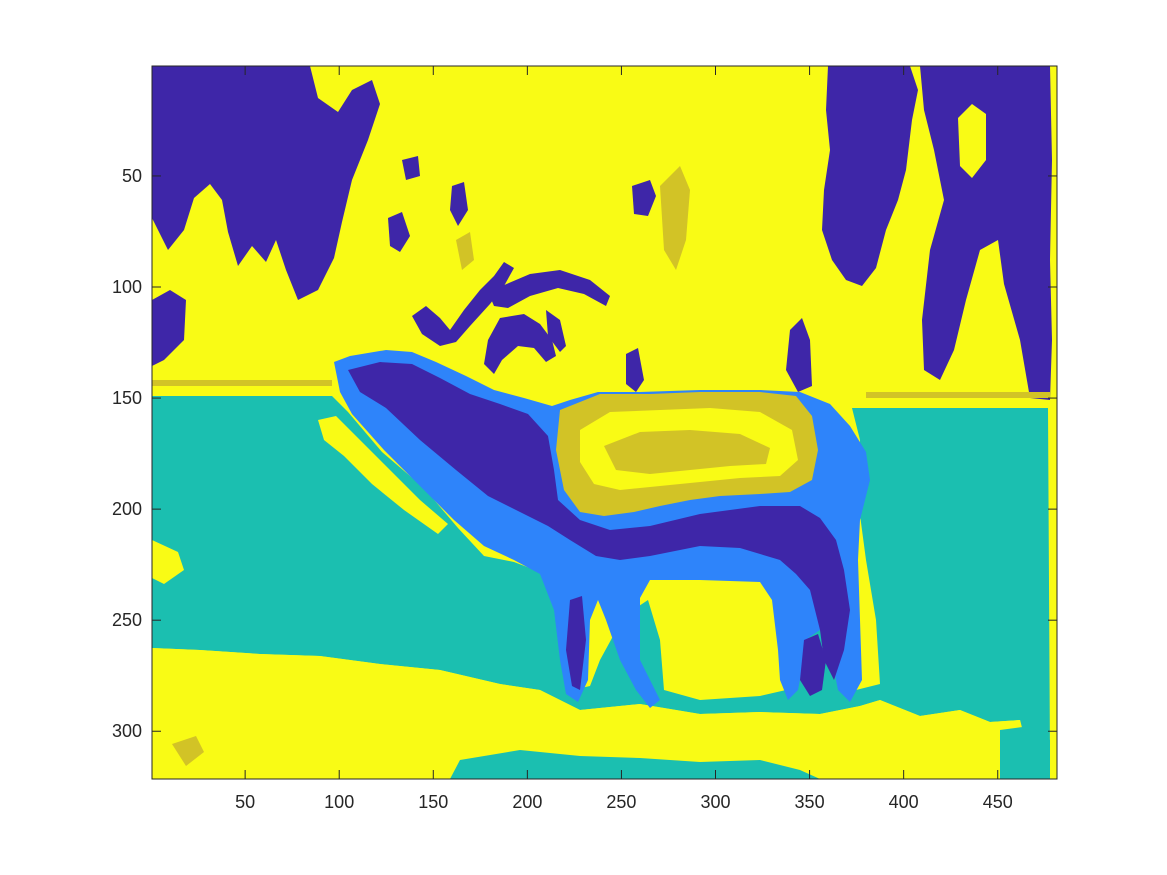  I want to click on y-tick-label: 200, so click(127, 509).